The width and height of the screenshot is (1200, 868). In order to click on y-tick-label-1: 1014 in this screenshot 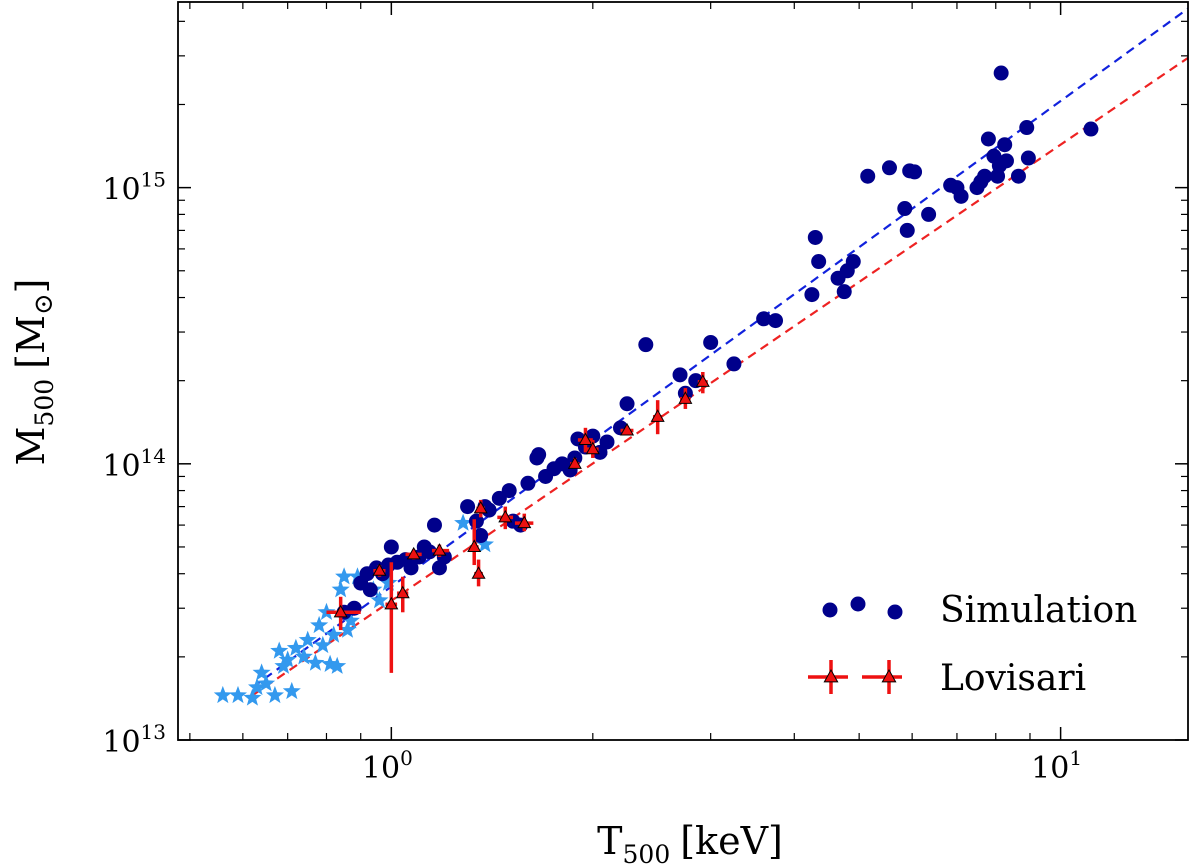, I will do `click(134, 464)`.